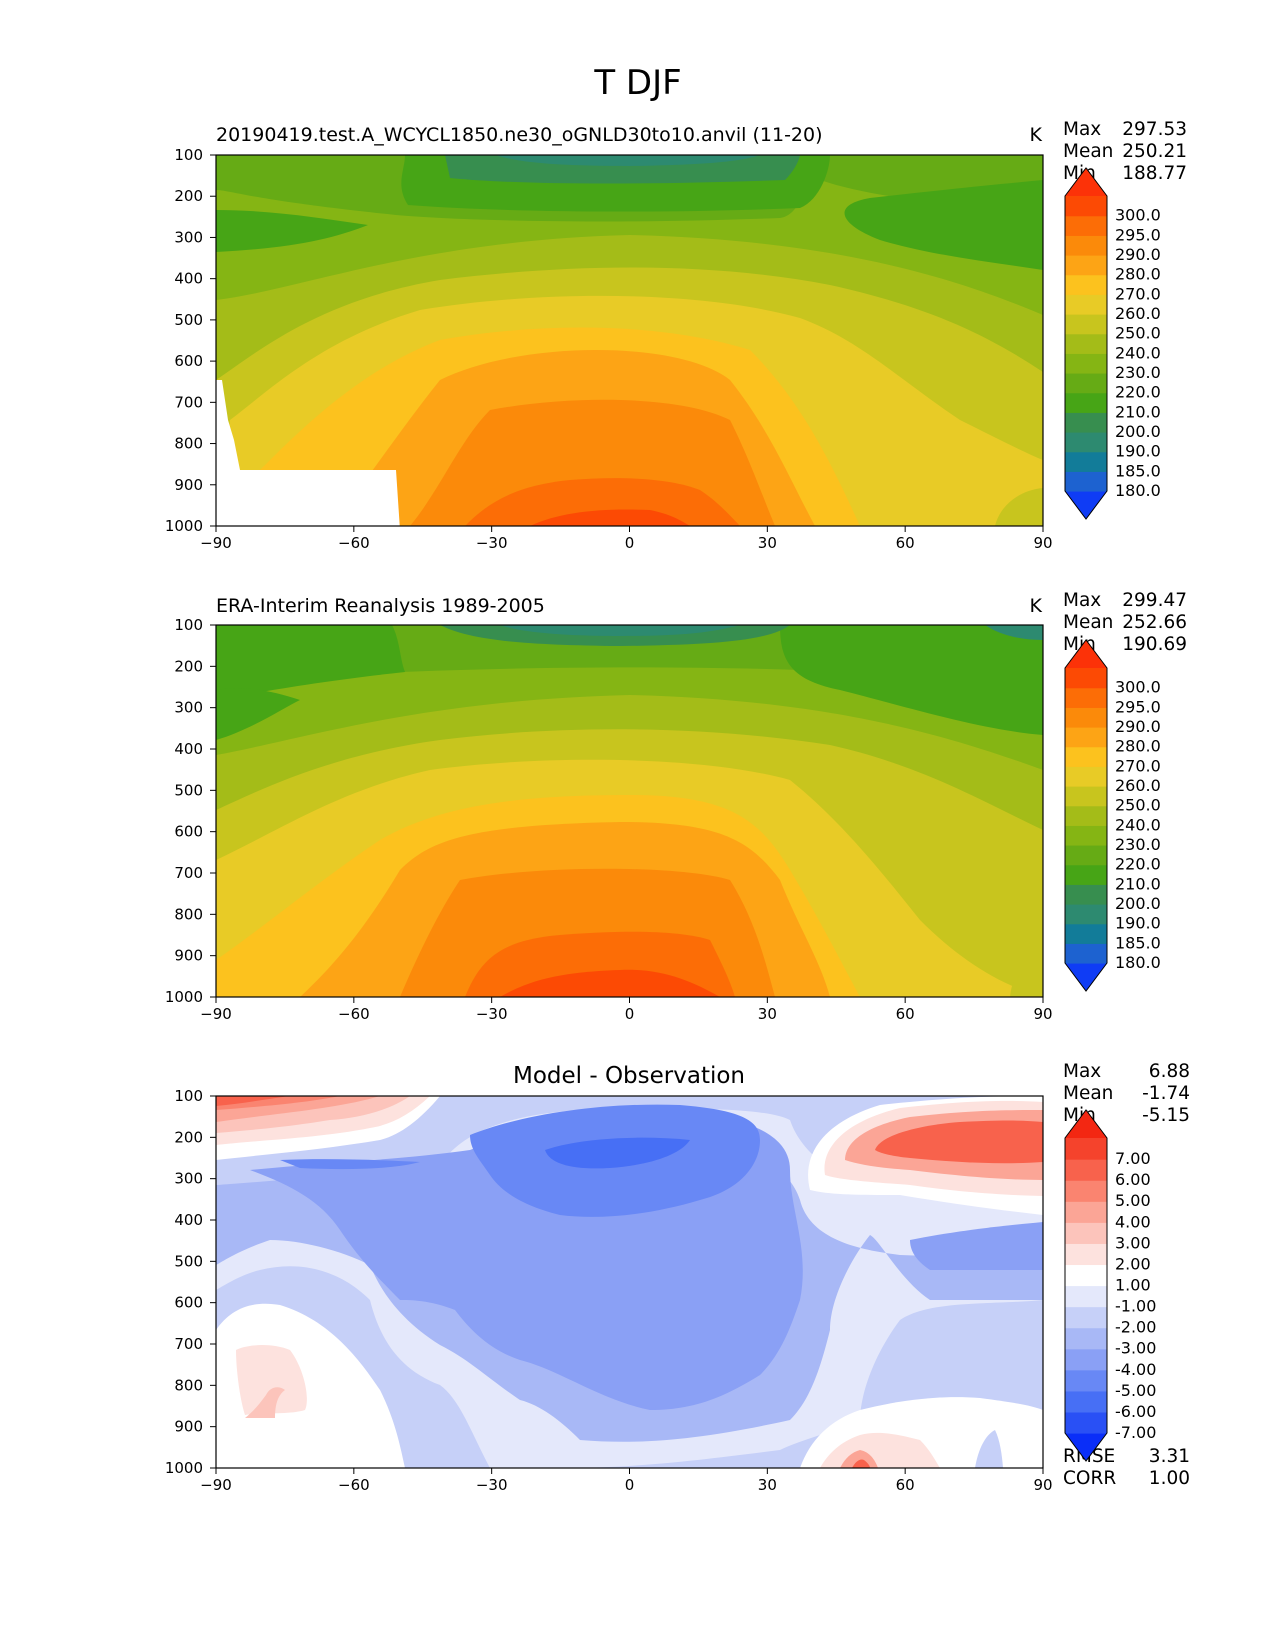 The image size is (1275, 1650). I want to click on colorbar-label: 1.00, so click(1133, 1285).